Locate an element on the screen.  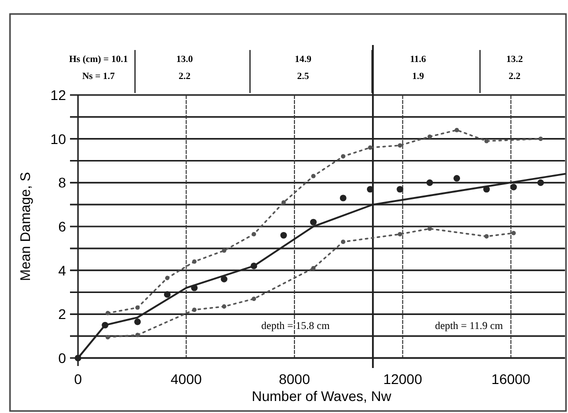
y-tick-label: 12 is located at coordinates (58, 95).